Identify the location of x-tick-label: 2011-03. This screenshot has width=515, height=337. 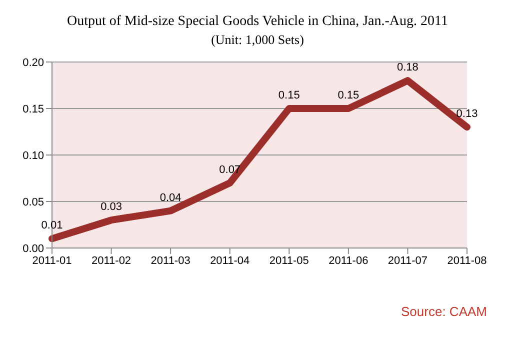
(170, 260).